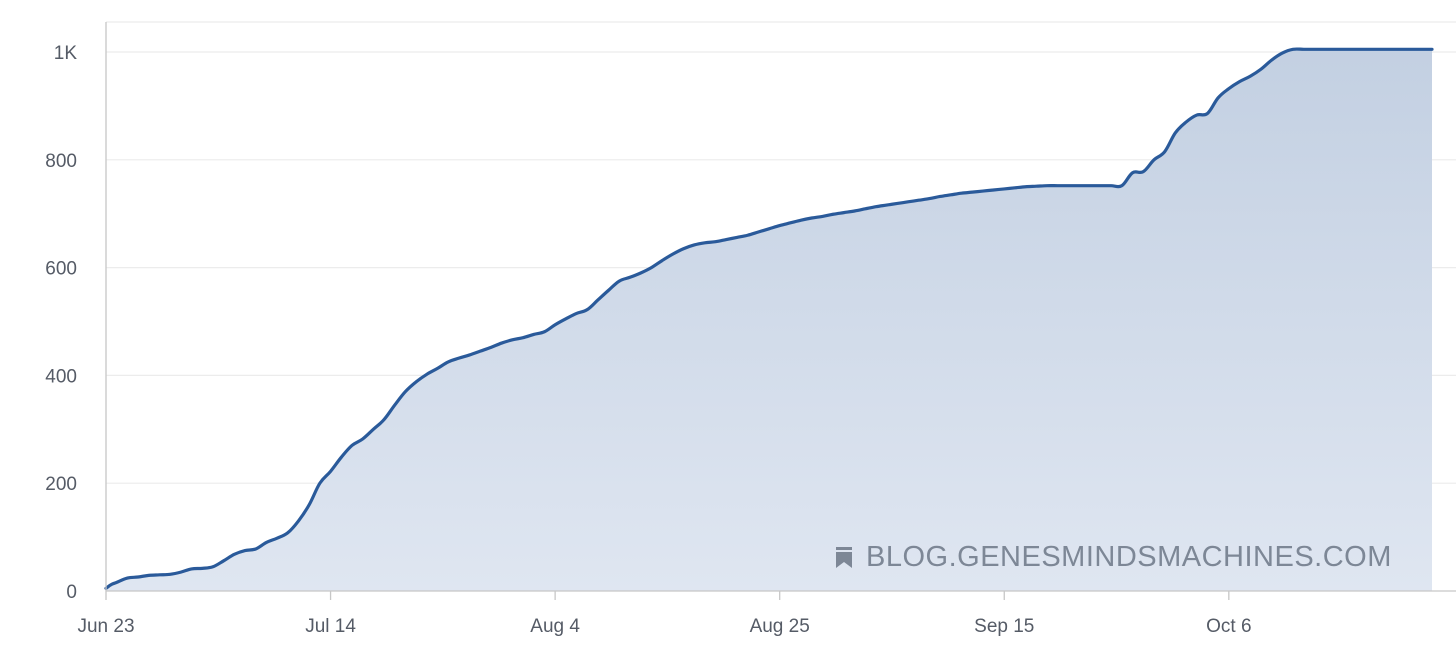 The width and height of the screenshot is (1456, 658). Describe the element at coordinates (61, 269) in the screenshot. I see `y-tick-label: 600` at that location.